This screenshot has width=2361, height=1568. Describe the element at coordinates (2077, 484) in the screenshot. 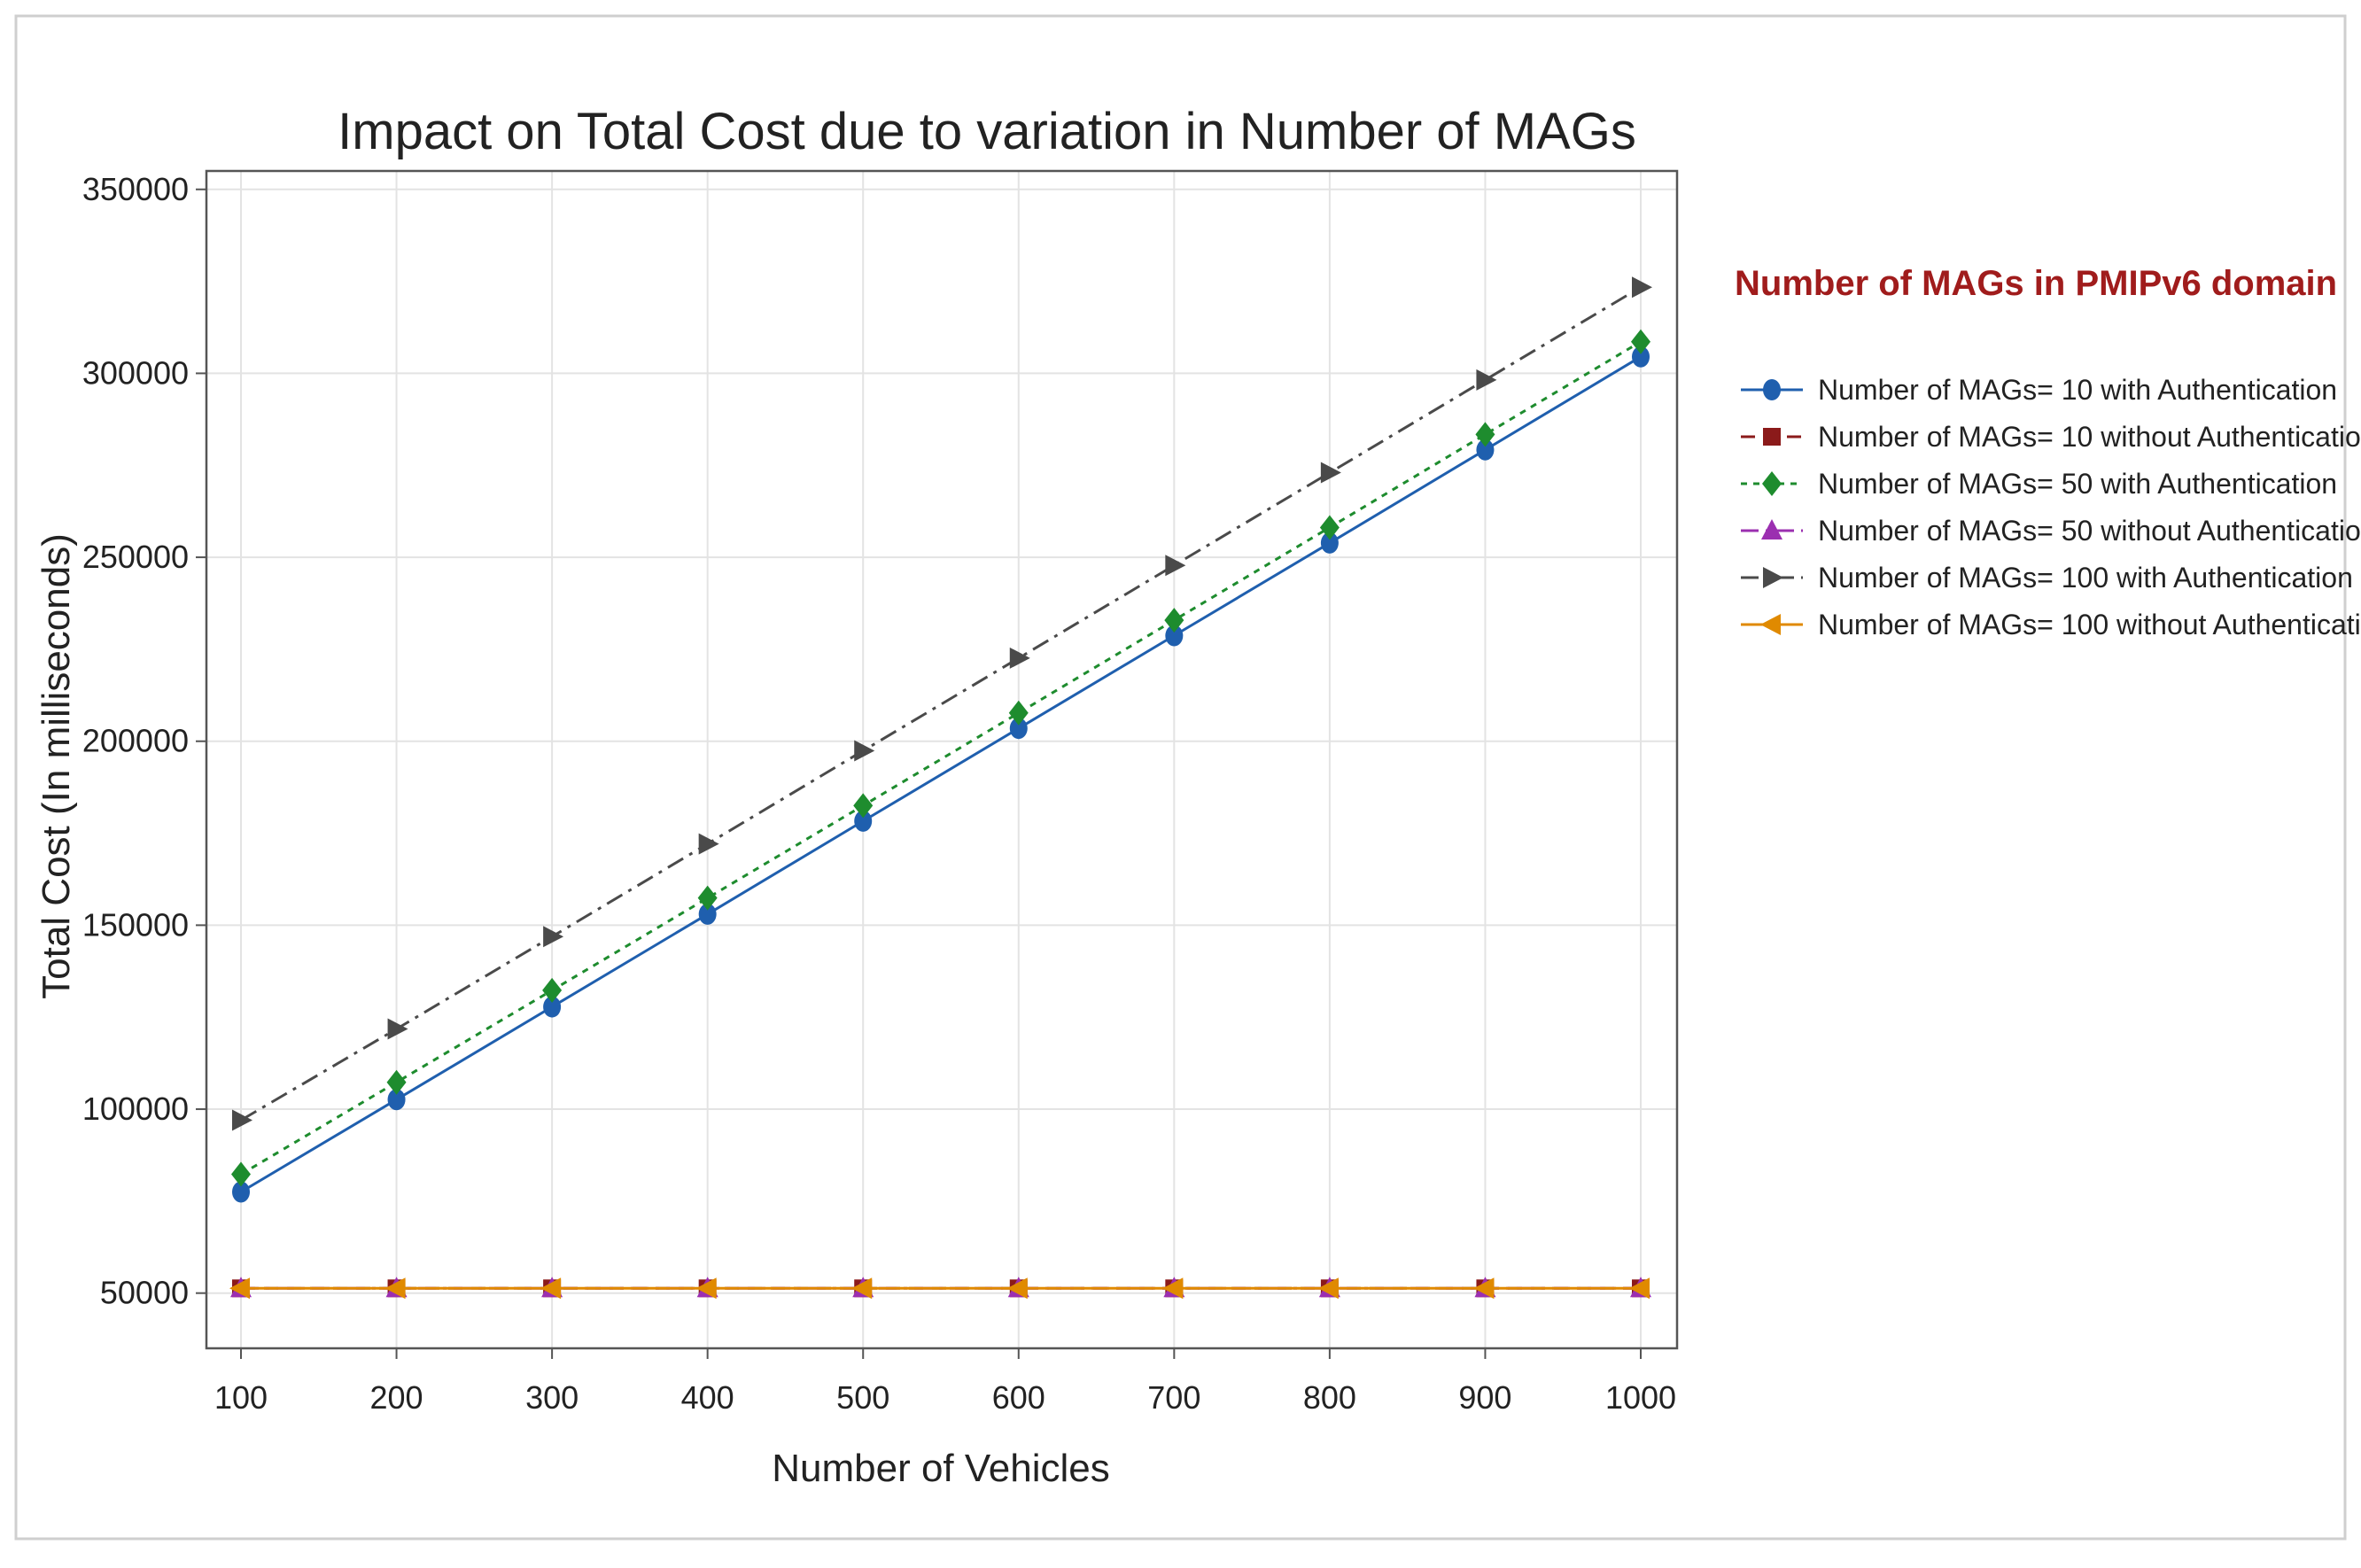

I see `legend-label: Number of MAGs= 50 with Authentication` at that location.